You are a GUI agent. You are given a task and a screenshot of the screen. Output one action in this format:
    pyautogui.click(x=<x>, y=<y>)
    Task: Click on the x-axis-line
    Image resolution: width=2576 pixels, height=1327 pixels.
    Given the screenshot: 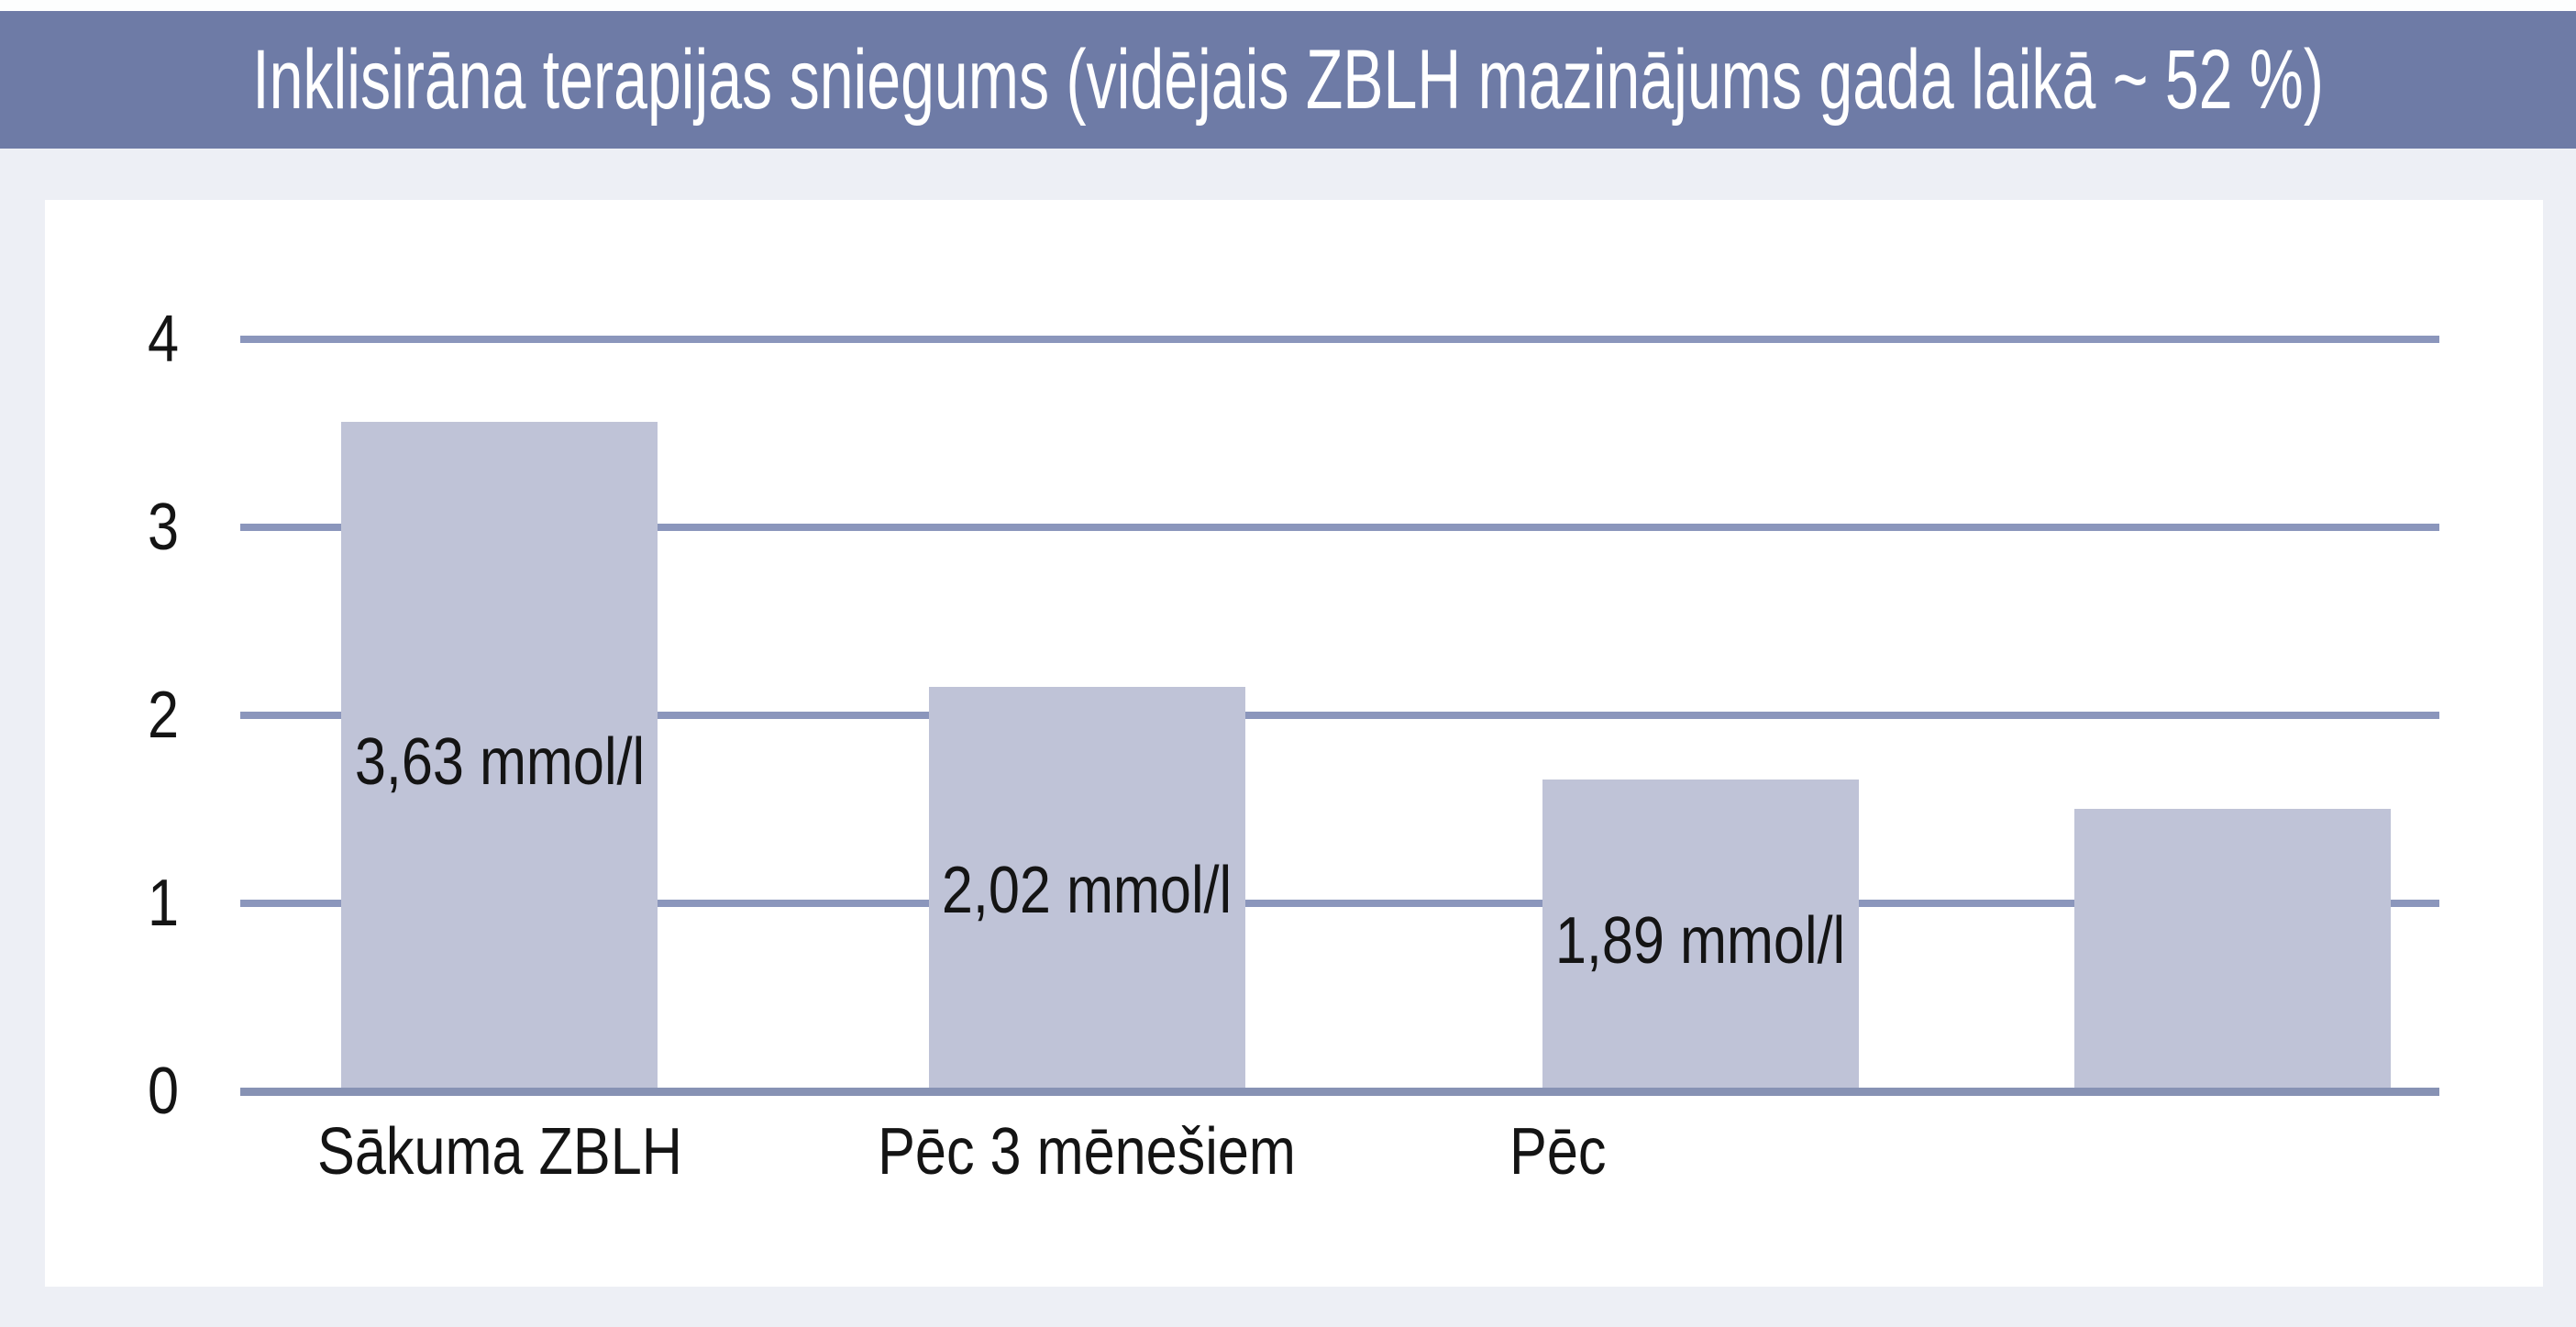 What is the action you would take?
    pyautogui.click(x=1339, y=1092)
    